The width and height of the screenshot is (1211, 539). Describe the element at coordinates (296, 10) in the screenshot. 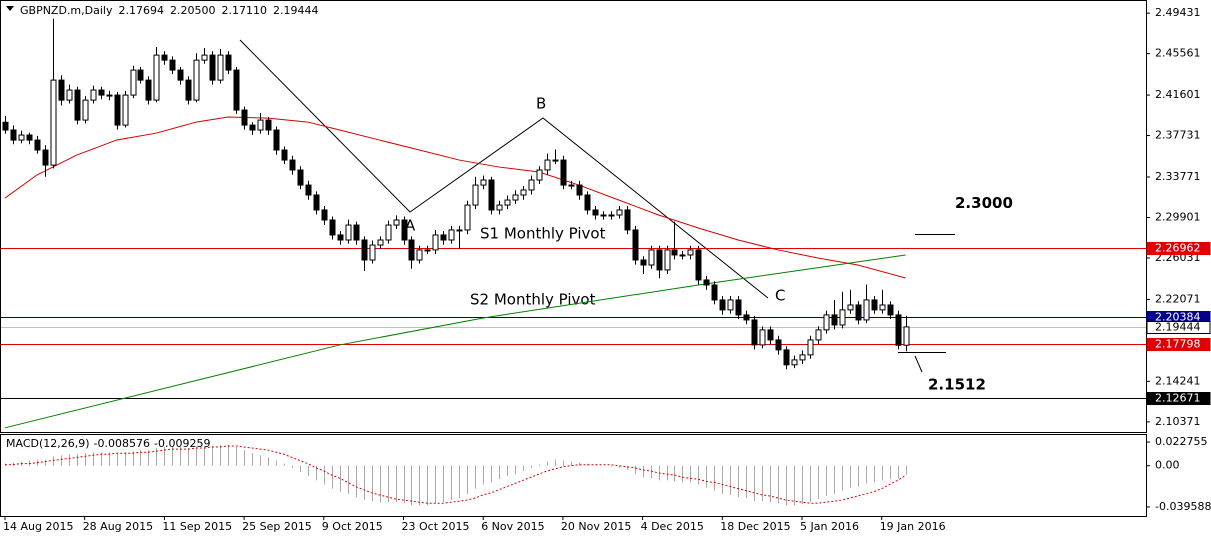

I see `ohlc-value: 2.19444` at that location.